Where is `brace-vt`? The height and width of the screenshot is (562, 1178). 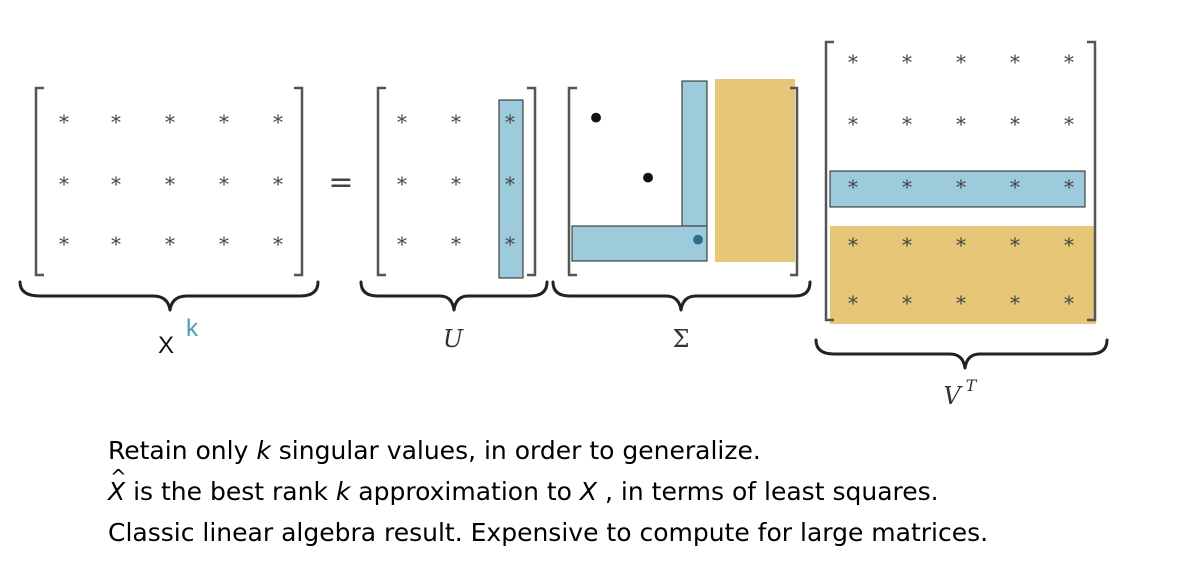
brace-vt is located at coordinates (961, 354).